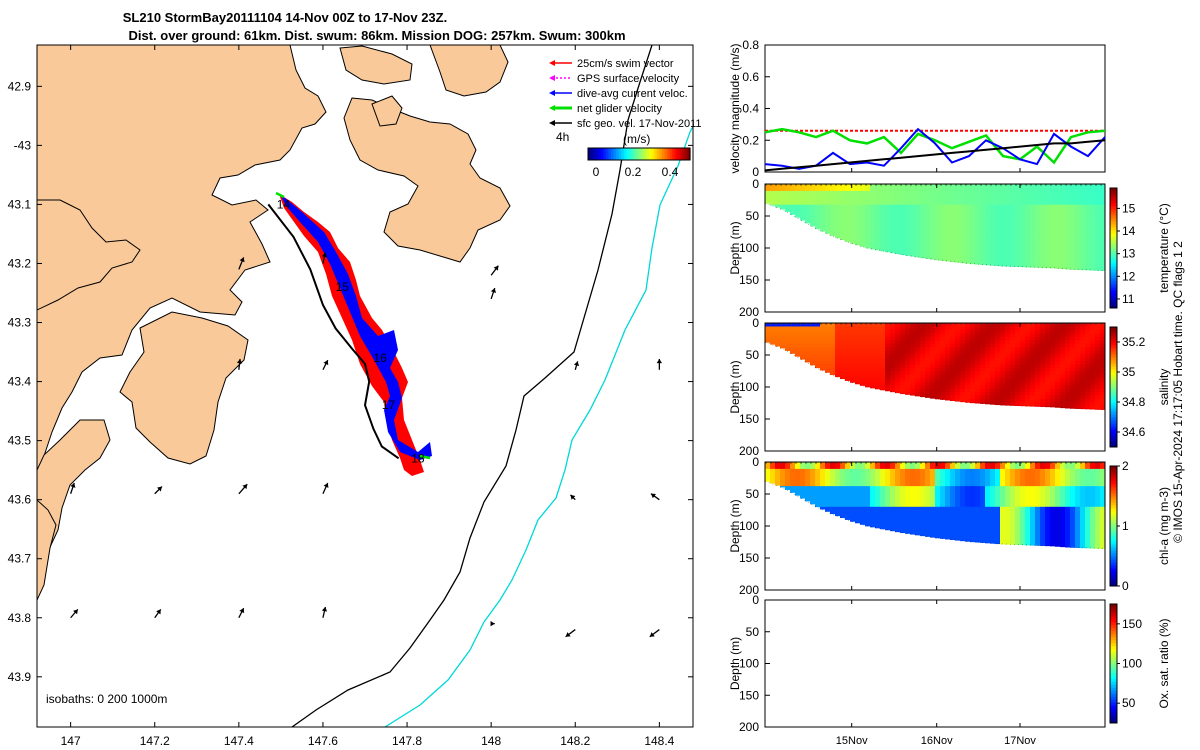  I want to click on section-colorbar-label: salinity, so click(1164, 387).